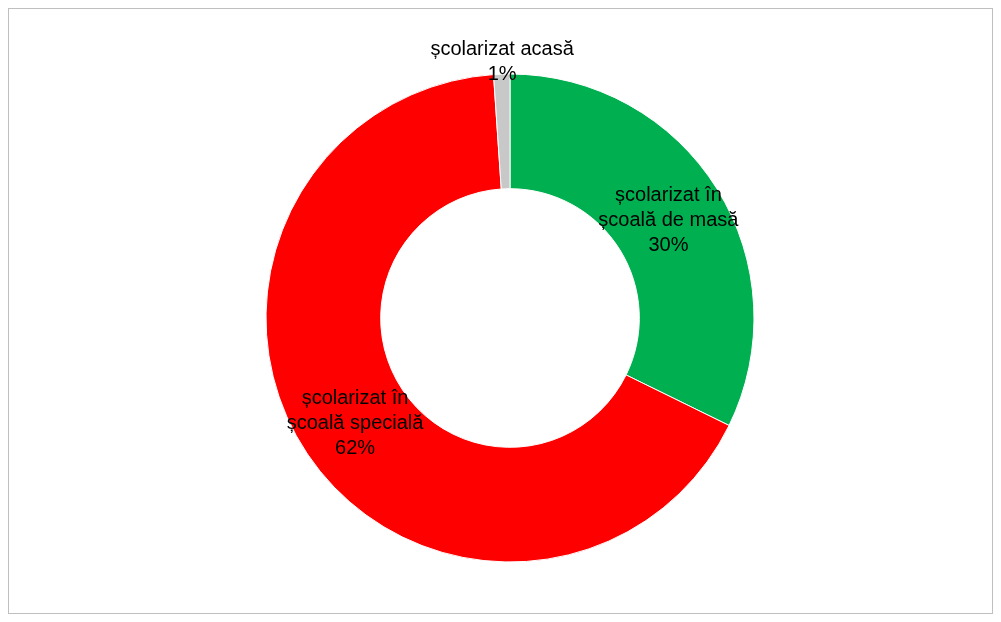  I want to click on slice-label: școlarizat acasă, so click(502, 48).